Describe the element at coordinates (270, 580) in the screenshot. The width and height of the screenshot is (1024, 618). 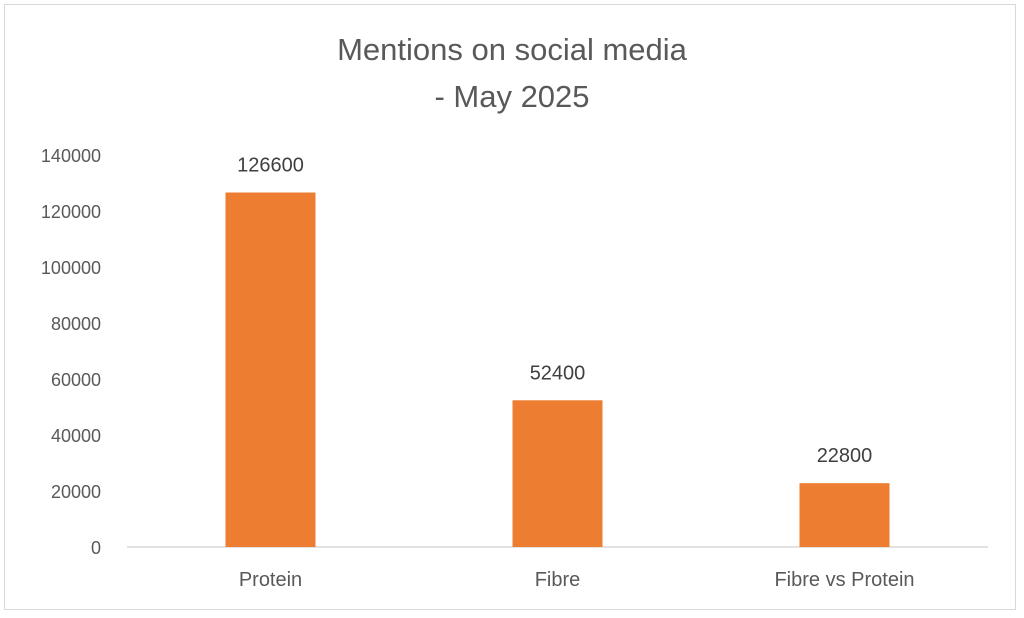
I see `x-tick-label: Protein` at that location.